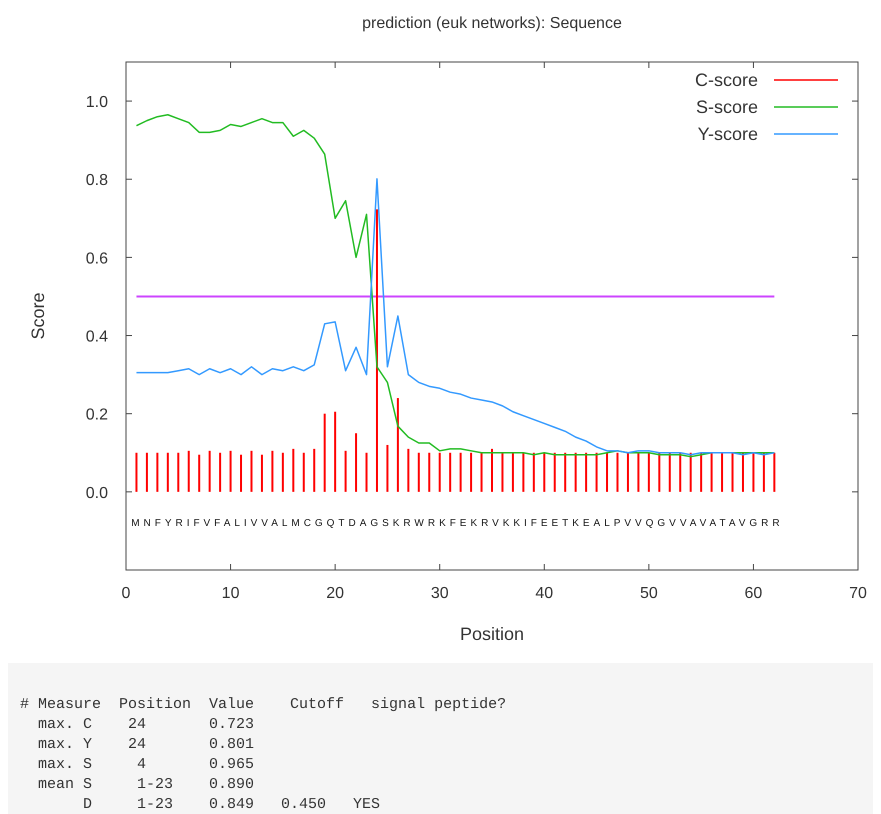 This screenshot has width=881, height=814. What do you see at coordinates (126, 593) in the screenshot?
I see `x-tick-label: 0` at bounding box center [126, 593].